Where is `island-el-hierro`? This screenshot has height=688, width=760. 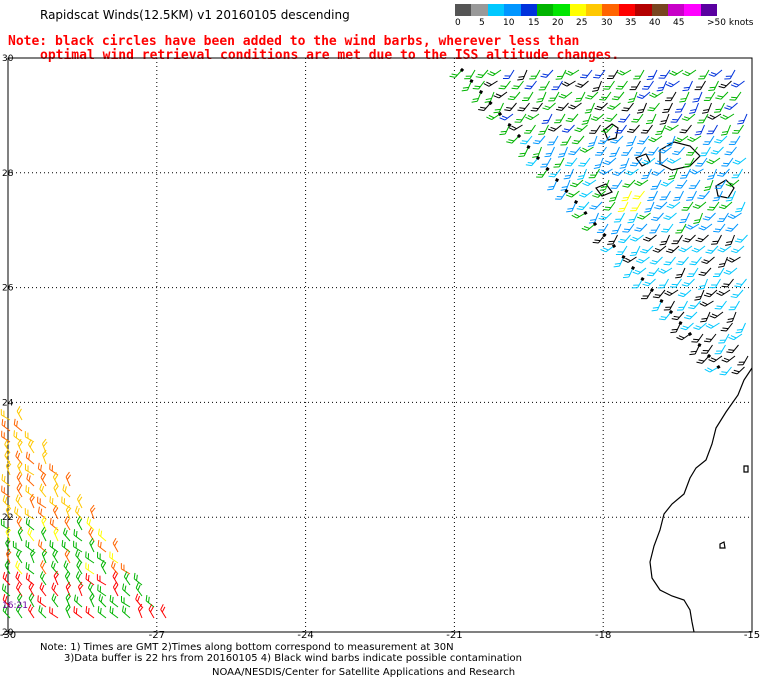 island-el-hierro is located at coordinates (604, 190).